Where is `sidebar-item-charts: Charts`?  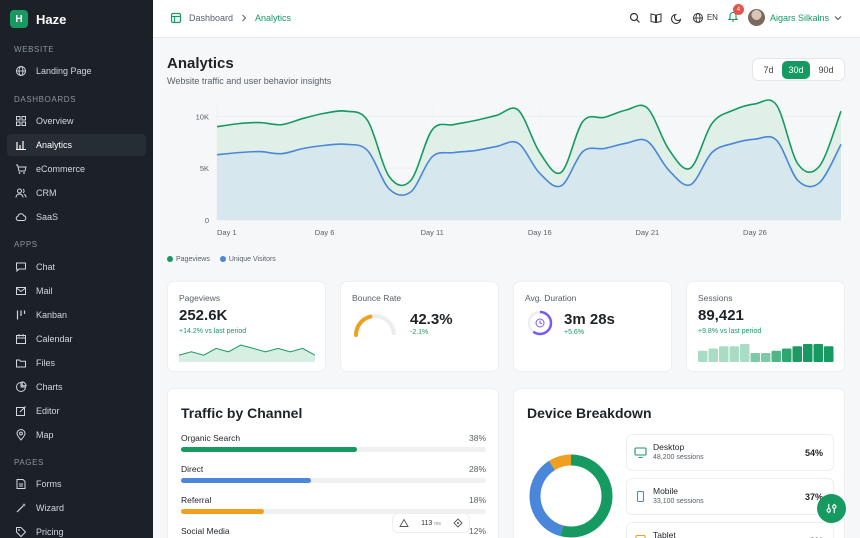
sidebar-item-charts: Charts is located at coordinates (76, 387).